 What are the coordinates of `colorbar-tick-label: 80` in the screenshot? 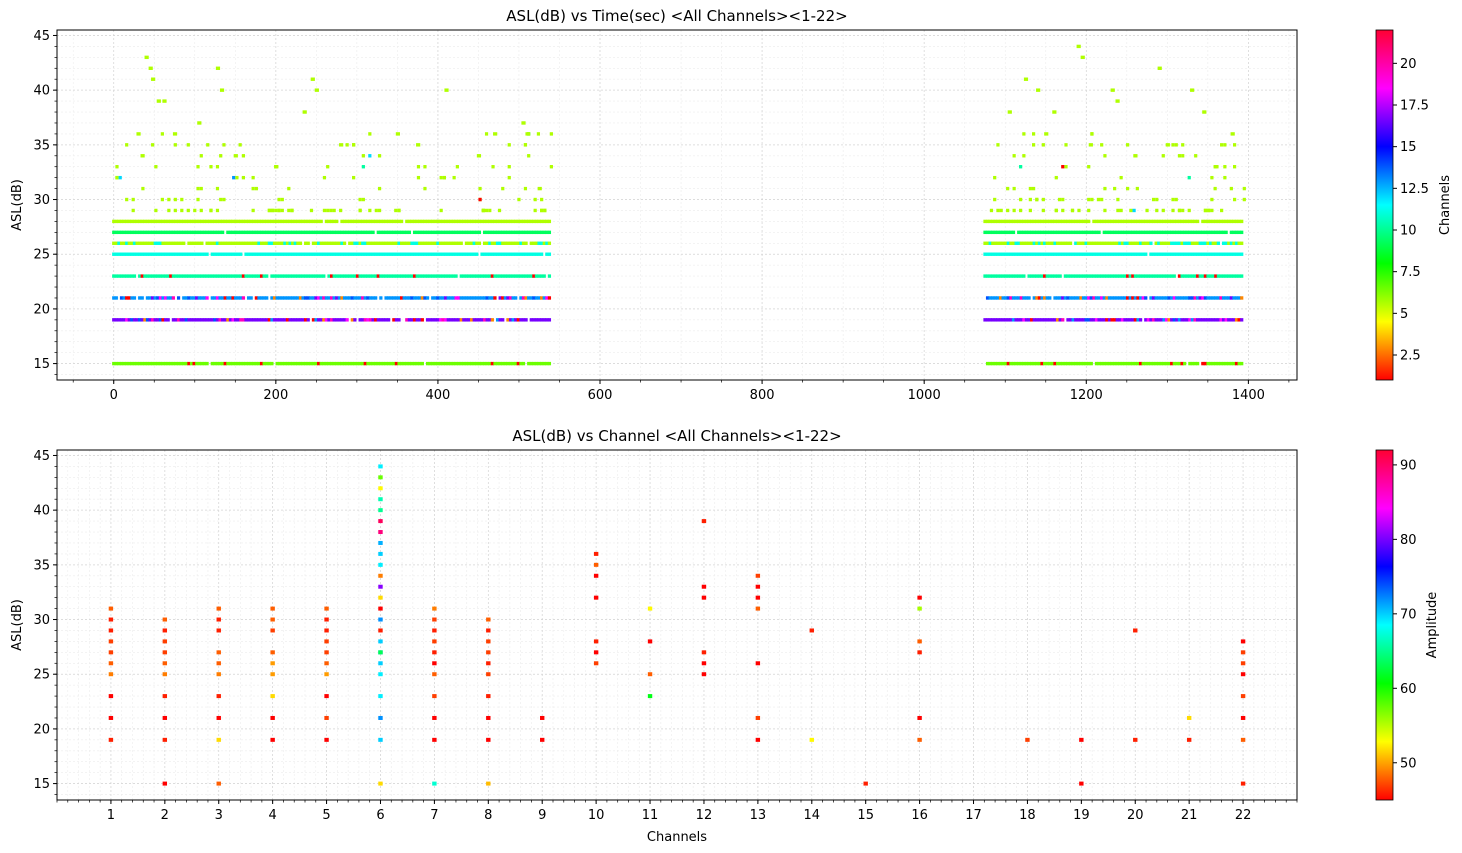 It's located at (1408, 540).